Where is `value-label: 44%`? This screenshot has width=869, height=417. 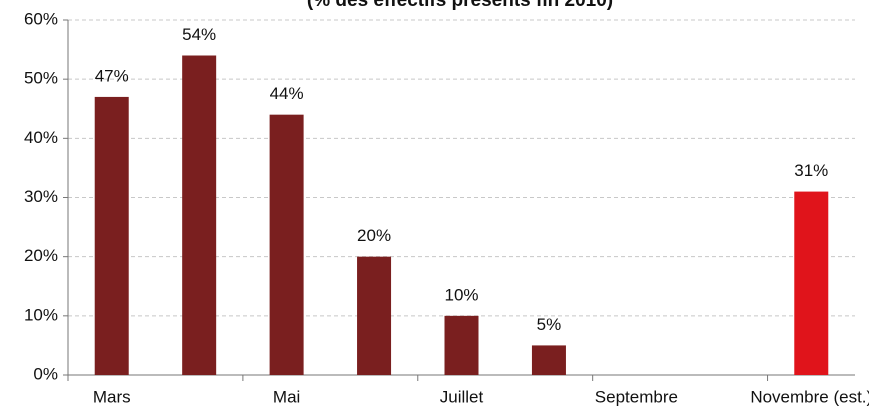
value-label: 44% is located at coordinates (287, 93).